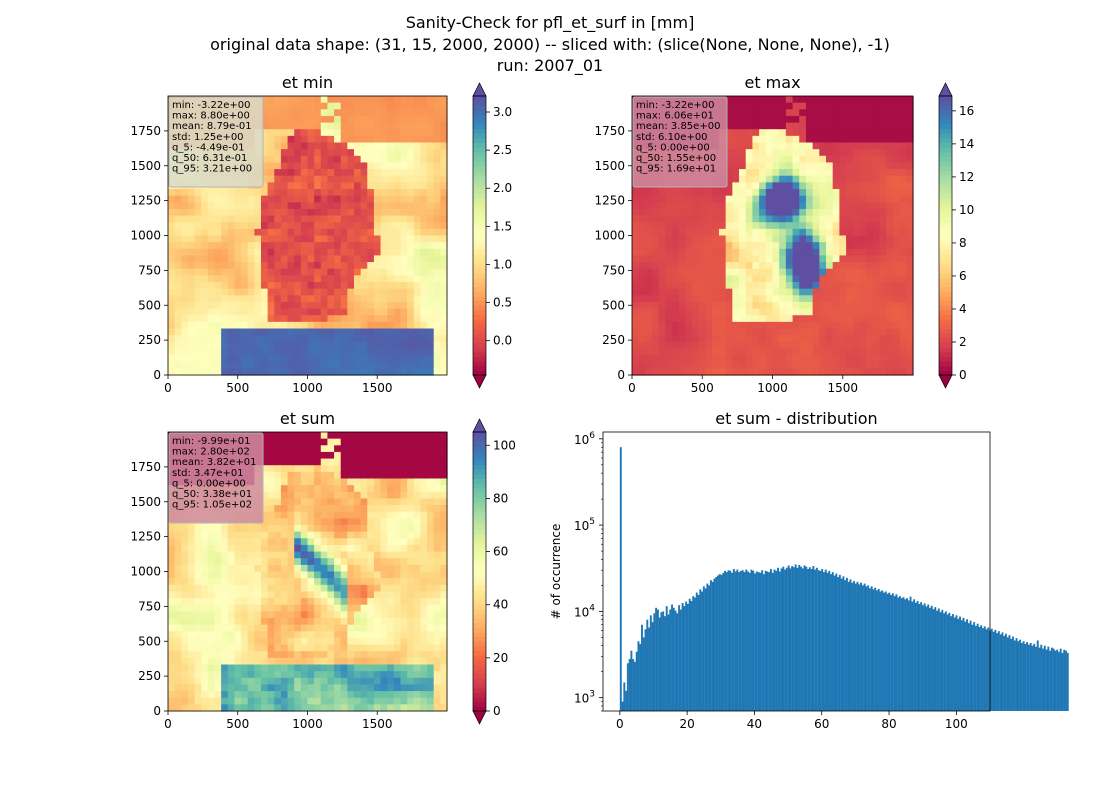 Image resolution: width=1100 pixels, height=800 pixels. Describe the element at coordinates (479, 103) in the screenshot. I see `colorbar-segment` at that location.